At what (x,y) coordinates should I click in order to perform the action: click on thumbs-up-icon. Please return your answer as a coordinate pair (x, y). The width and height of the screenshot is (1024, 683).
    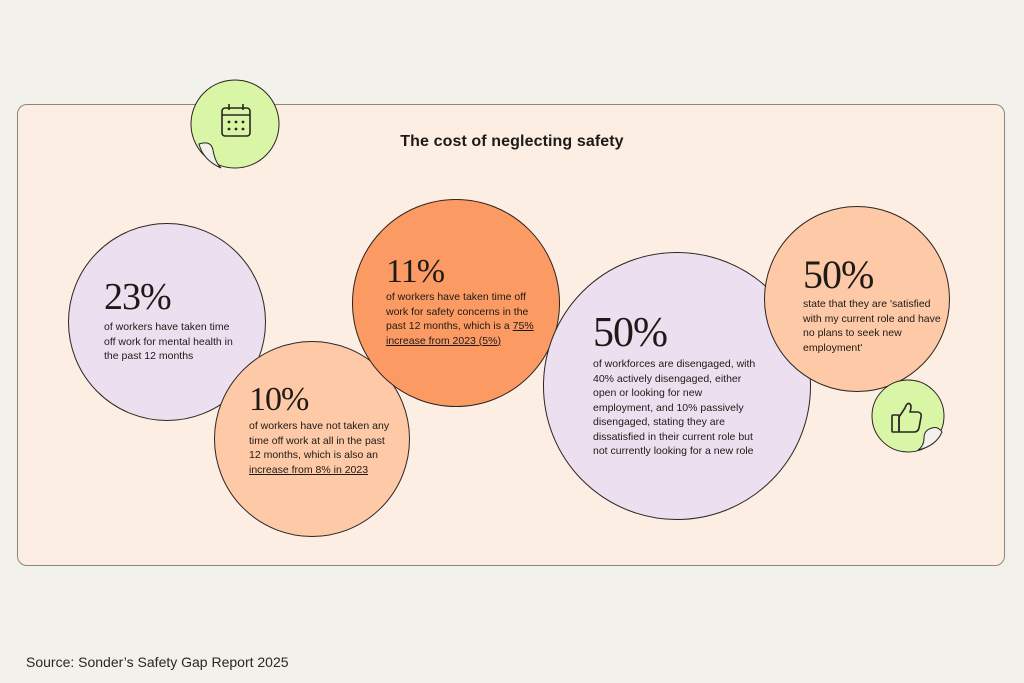
    Looking at the image, I should click on (908, 416).